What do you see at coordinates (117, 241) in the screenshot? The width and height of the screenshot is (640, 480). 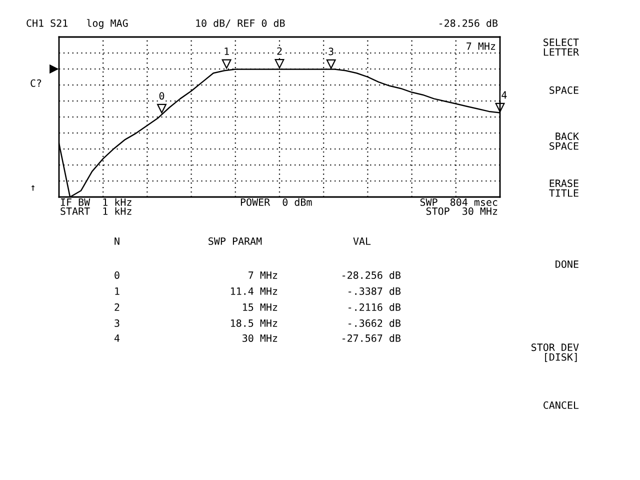 I see `text: N` at bounding box center [117, 241].